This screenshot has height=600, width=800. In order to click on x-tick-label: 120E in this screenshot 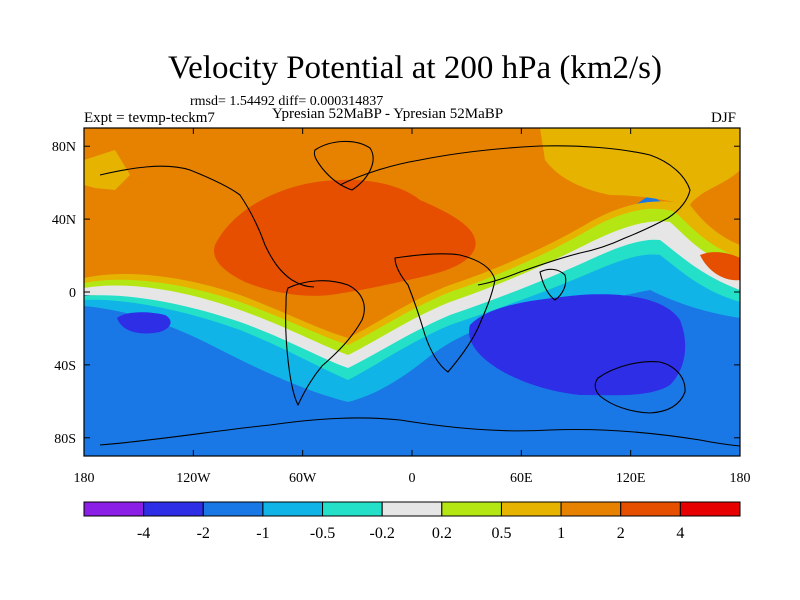, I will do `click(631, 478)`.